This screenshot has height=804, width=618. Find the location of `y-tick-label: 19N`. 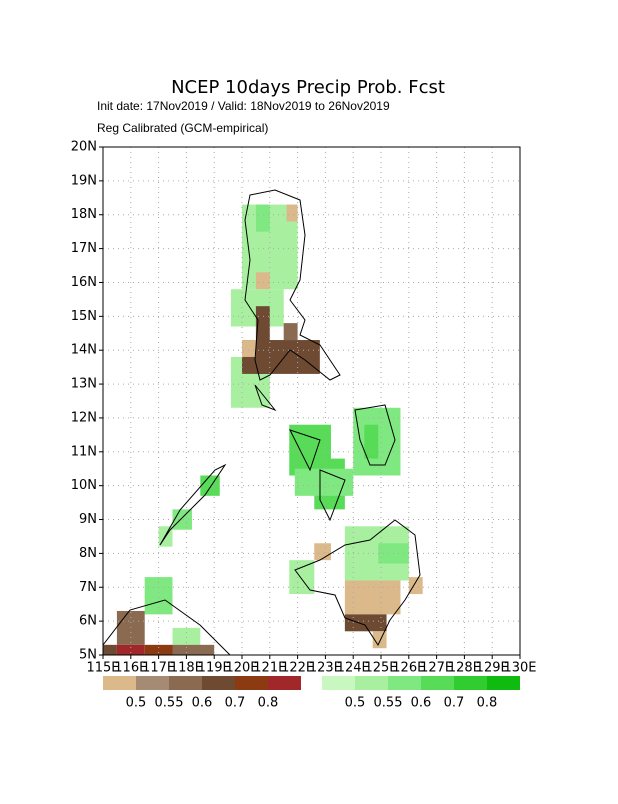

y-tick-label: 19N is located at coordinates (84, 180).